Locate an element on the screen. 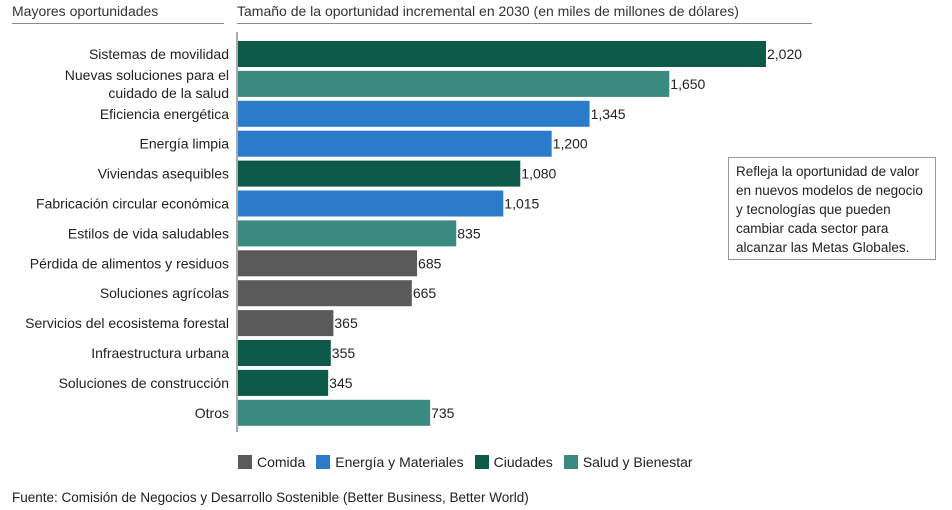  header-right-rule is located at coordinates (524, 23).